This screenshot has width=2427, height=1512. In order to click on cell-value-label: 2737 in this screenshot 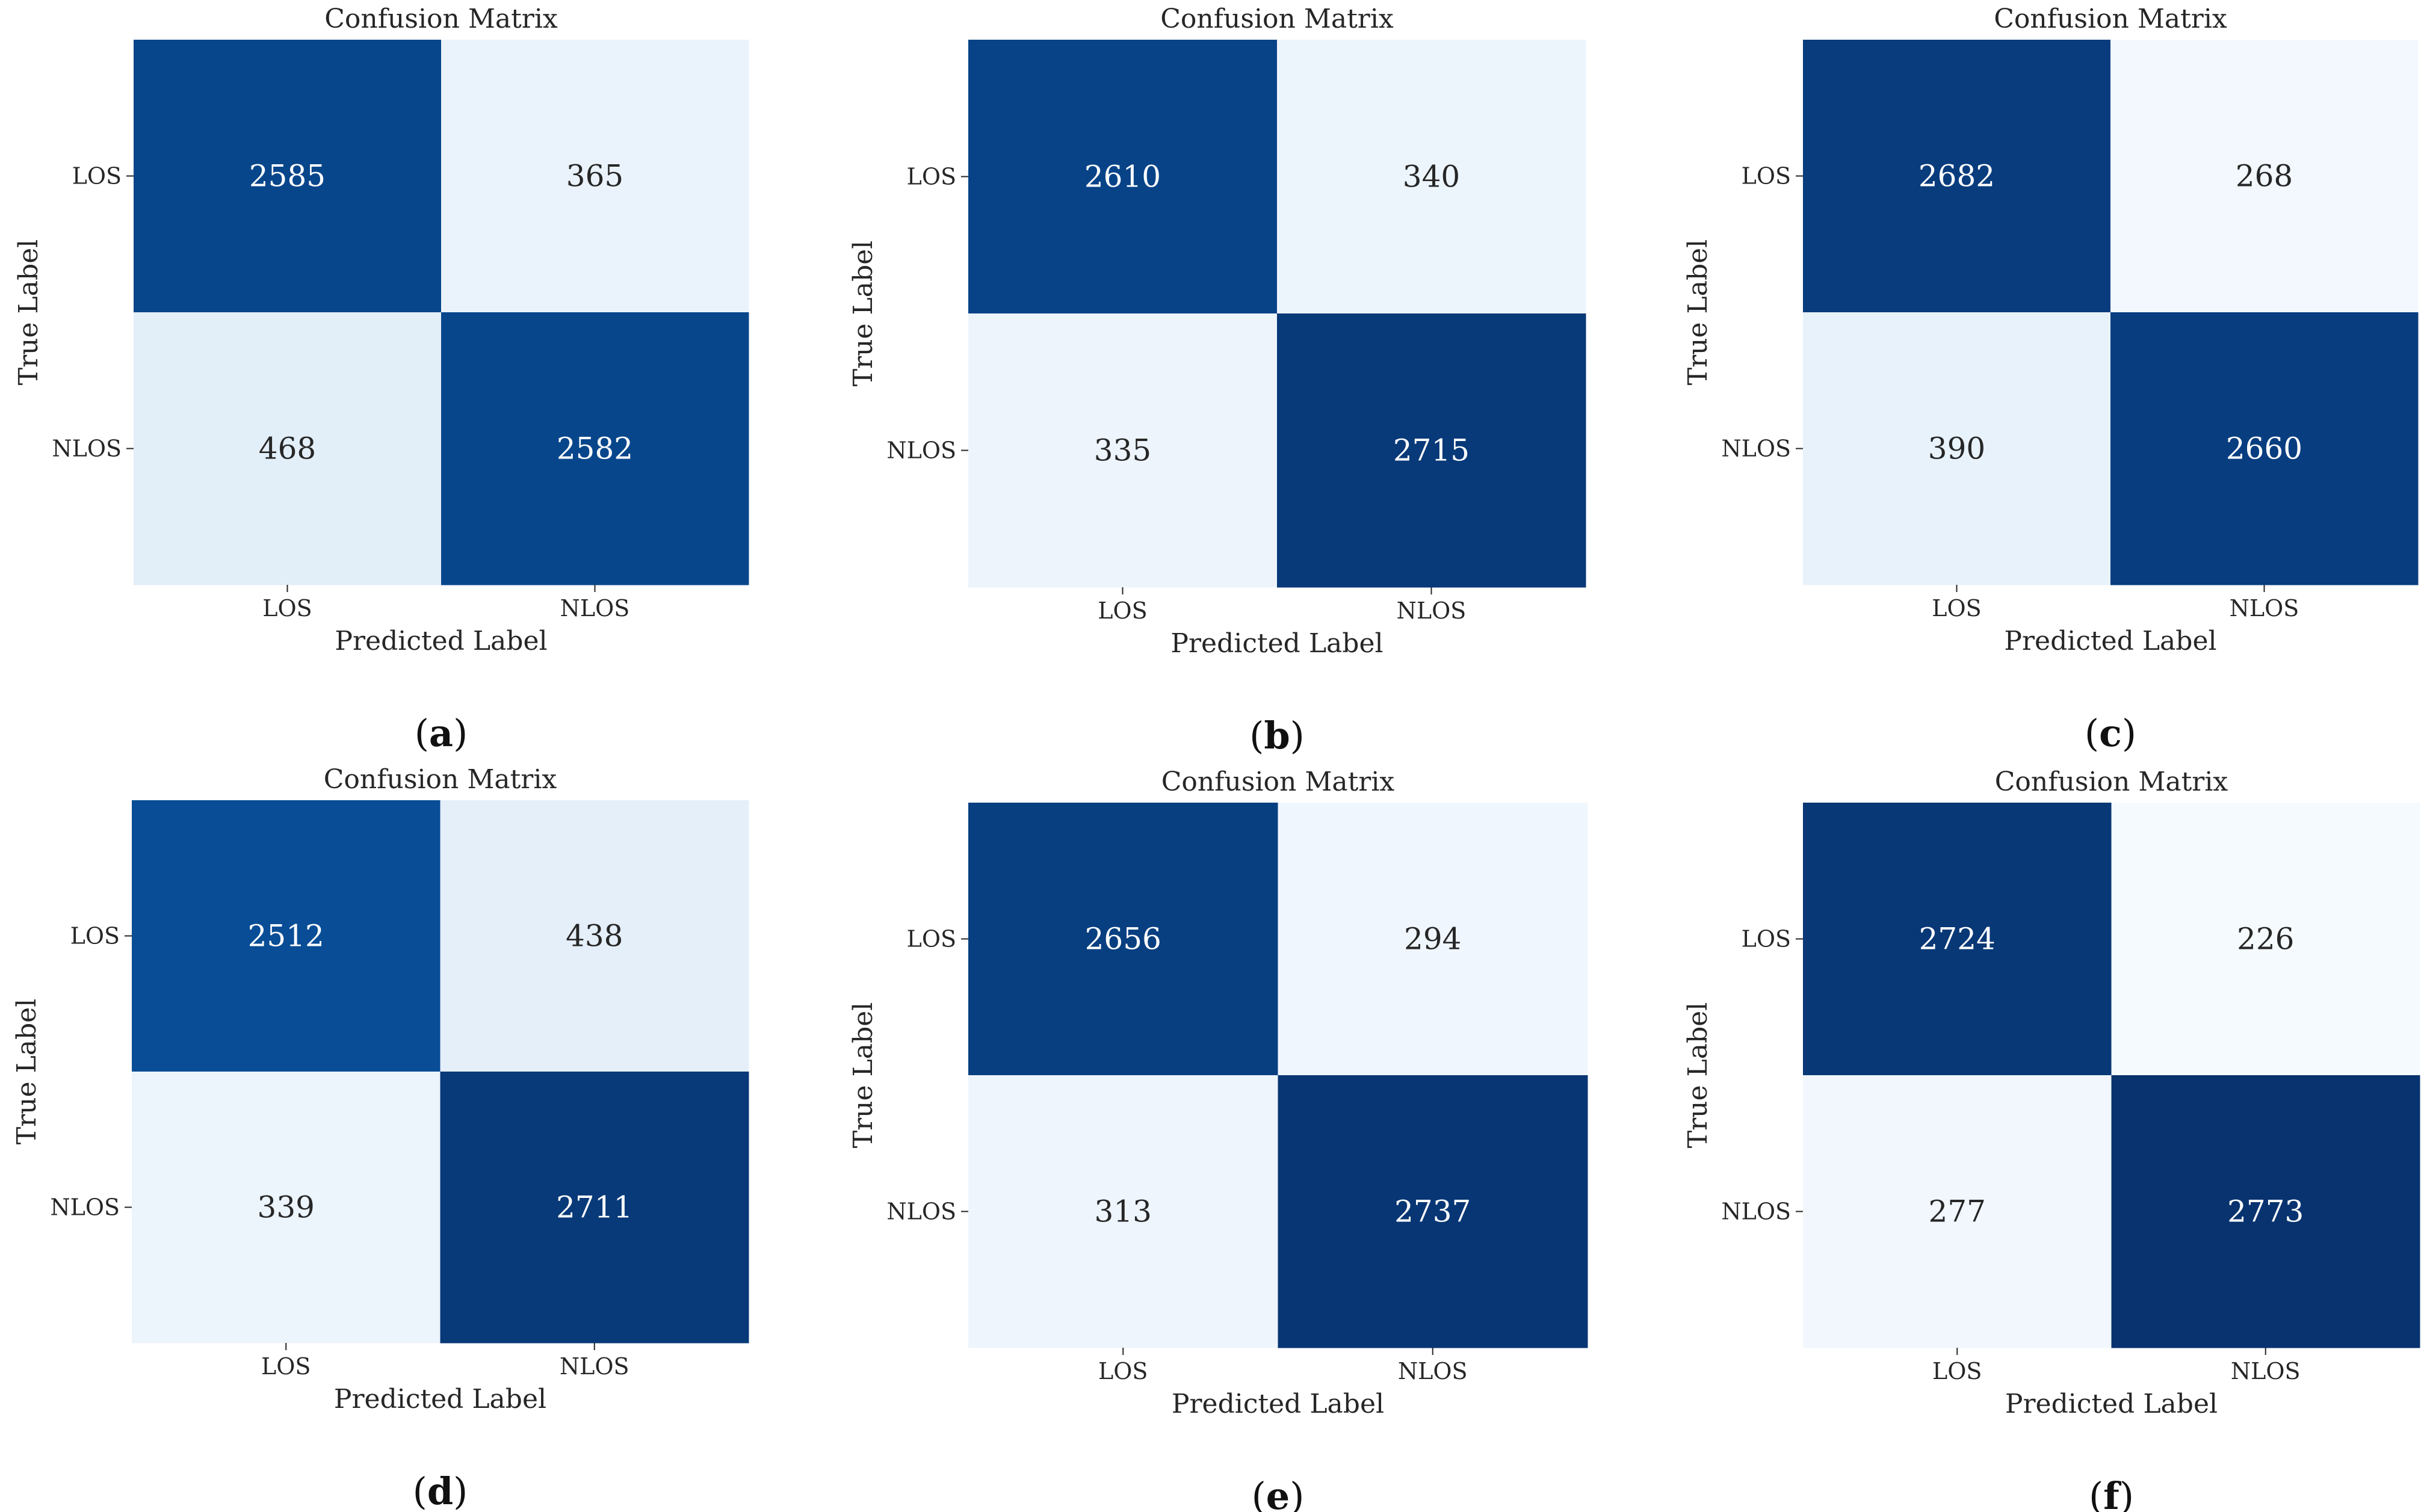, I will do `click(1433, 1211)`.